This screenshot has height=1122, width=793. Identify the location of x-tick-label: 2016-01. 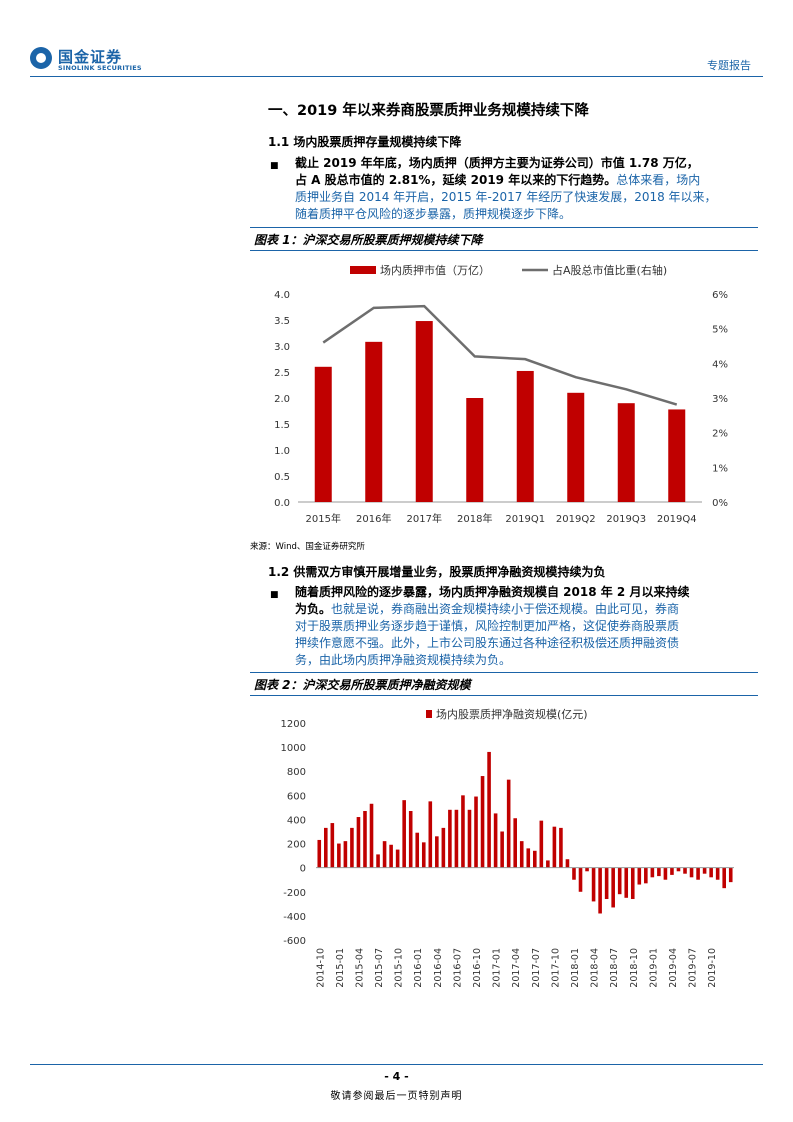
(418, 968).